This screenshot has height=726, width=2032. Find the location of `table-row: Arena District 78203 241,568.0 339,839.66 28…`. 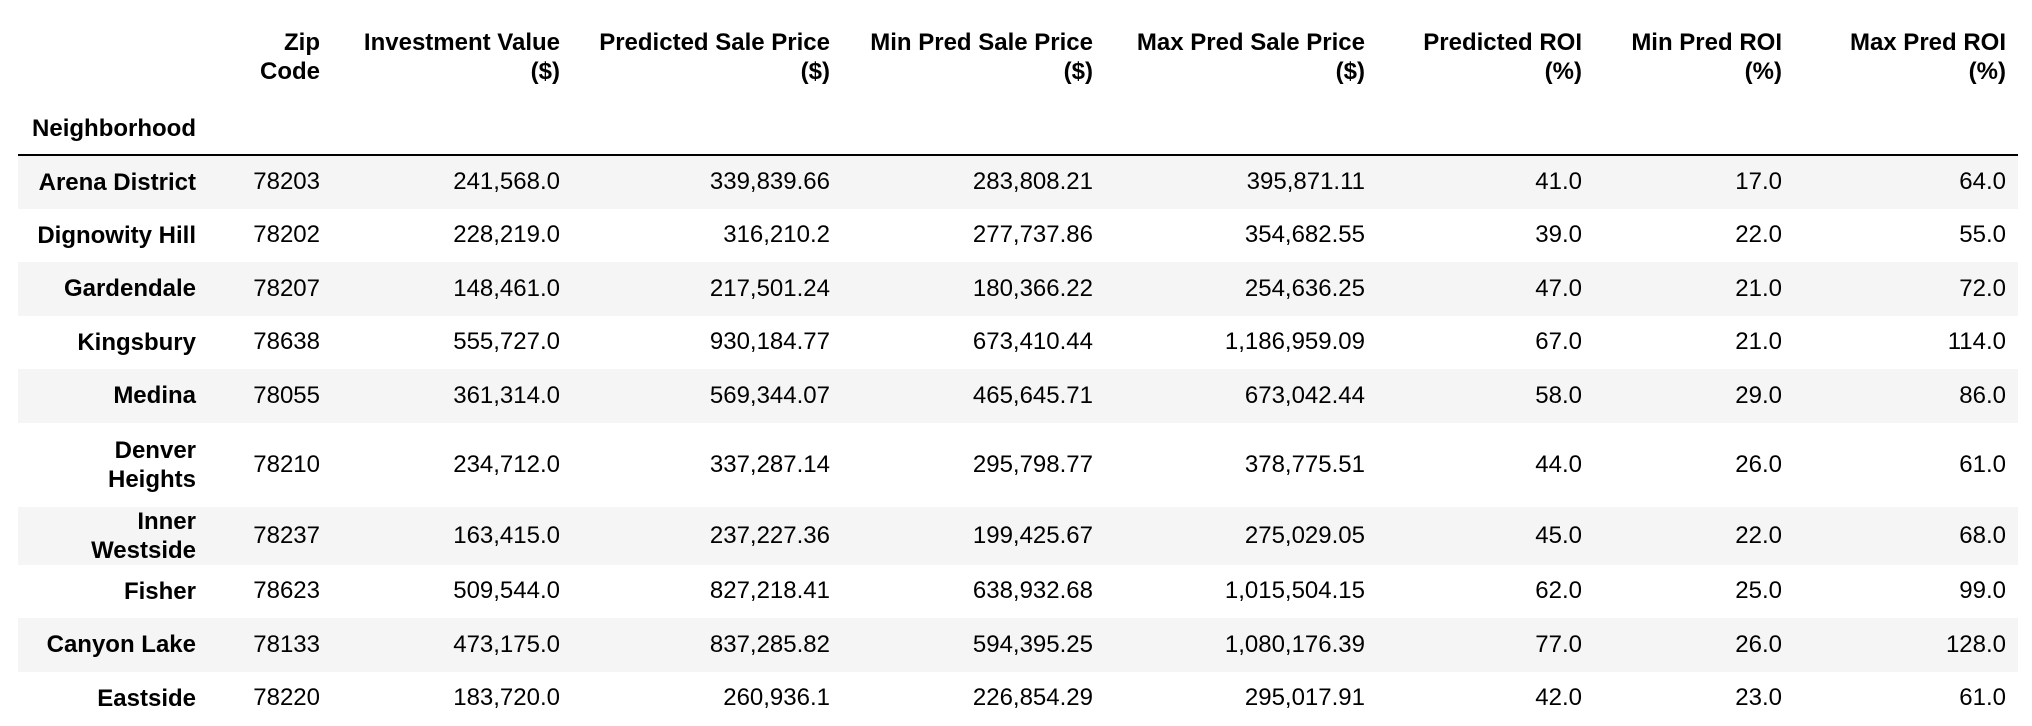

table-row: Arena District 78203 241,568.0 339,839.66 28… is located at coordinates (1018, 182).